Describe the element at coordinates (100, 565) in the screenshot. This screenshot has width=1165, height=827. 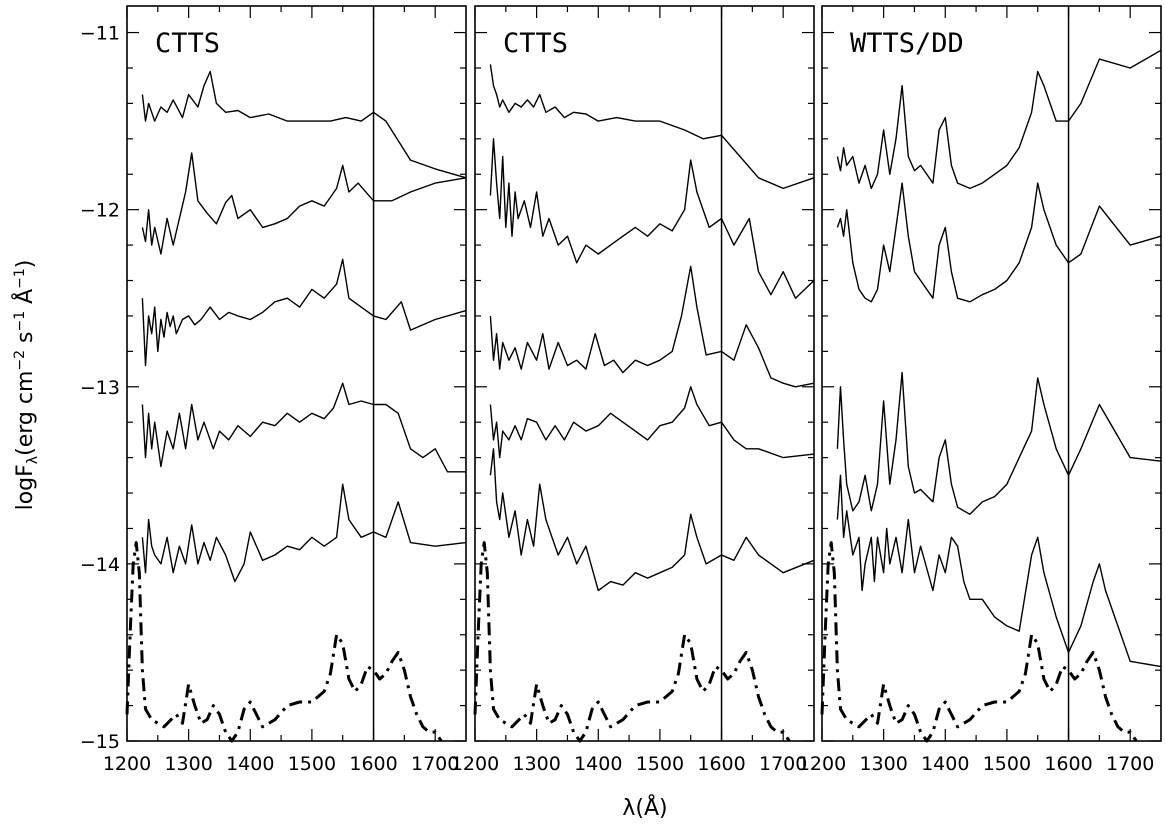
I see `y-tick-label: −14` at that location.